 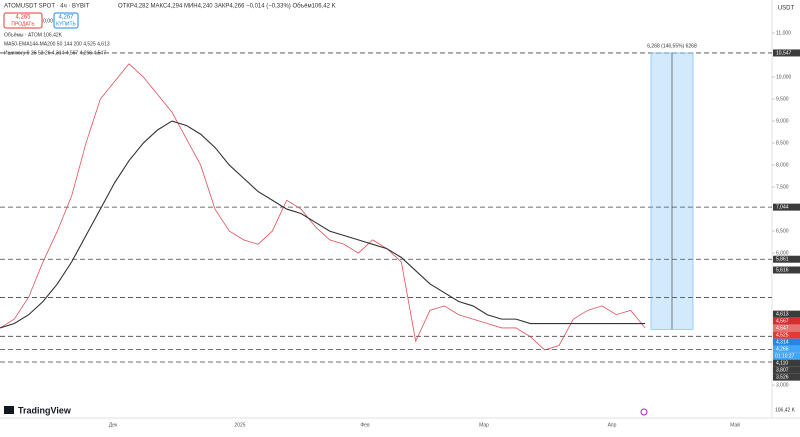 I want to click on buy-button, so click(x=66, y=20).